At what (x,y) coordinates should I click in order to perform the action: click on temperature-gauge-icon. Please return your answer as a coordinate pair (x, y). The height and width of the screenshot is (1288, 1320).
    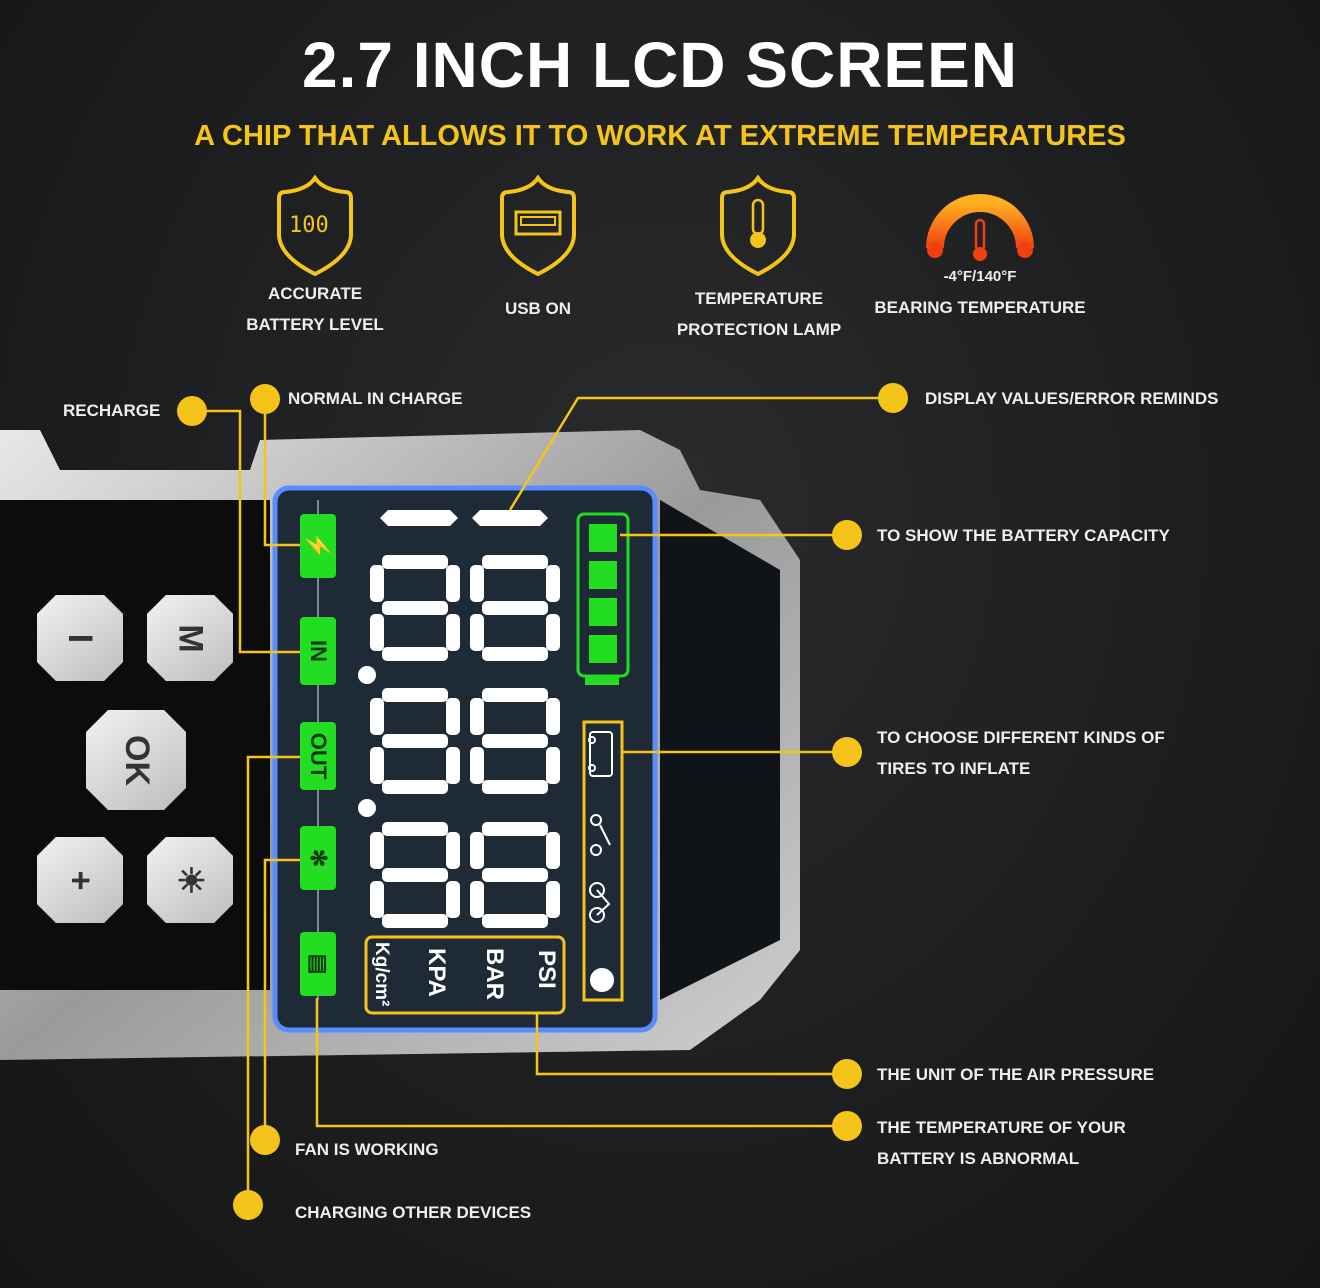
    Looking at the image, I should click on (980, 227).